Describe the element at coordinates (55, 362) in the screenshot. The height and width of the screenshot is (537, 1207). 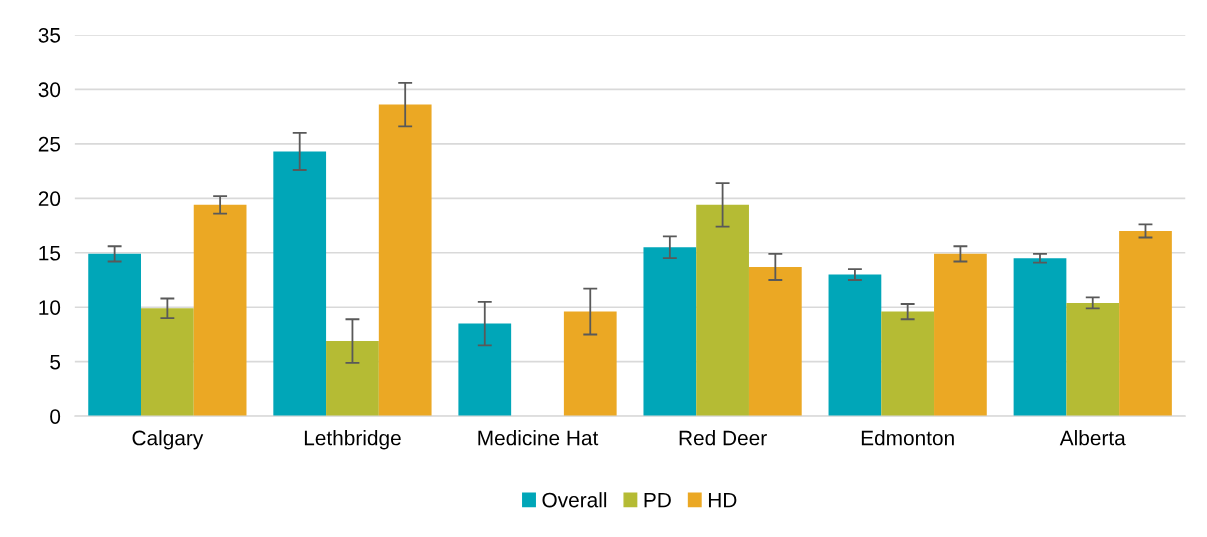
I see `y-tick-label: 5` at that location.